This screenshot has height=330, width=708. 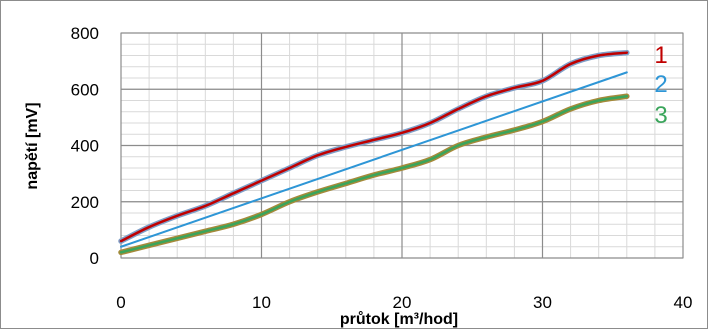 What do you see at coordinates (32, 145) in the screenshot?
I see `y-axis-title: napětí [mV]` at bounding box center [32, 145].